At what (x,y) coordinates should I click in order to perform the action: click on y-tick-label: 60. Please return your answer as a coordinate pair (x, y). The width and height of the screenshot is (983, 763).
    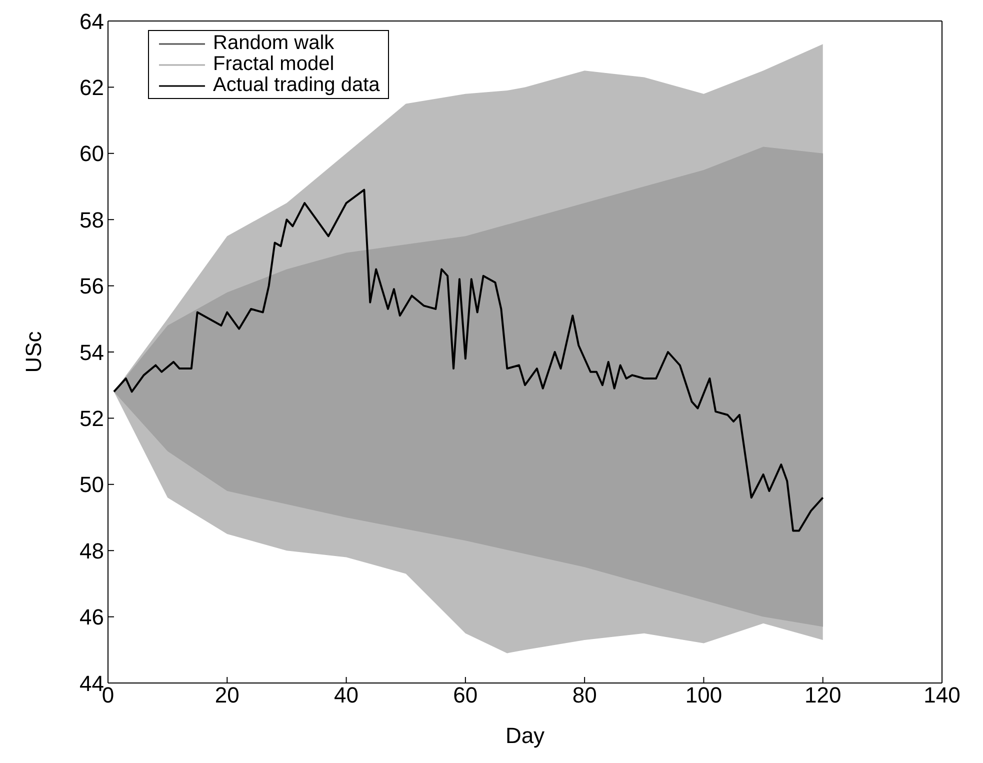
    Looking at the image, I should click on (92, 153).